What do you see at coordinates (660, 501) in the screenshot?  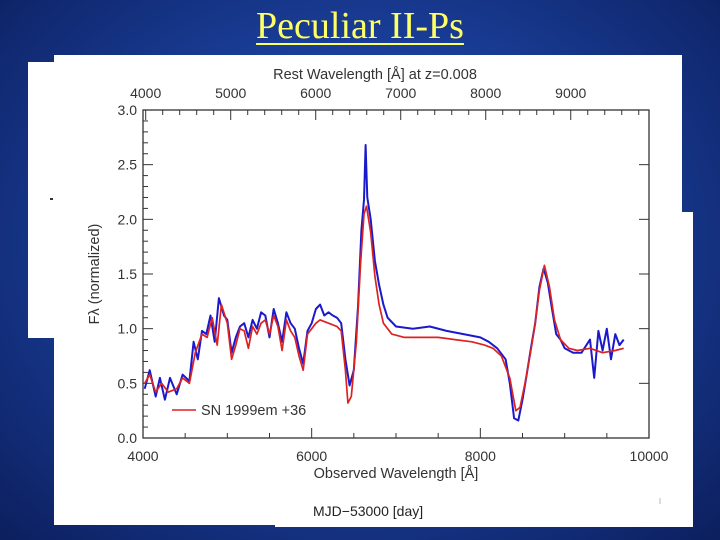 I see `stray-mark-small` at bounding box center [660, 501].